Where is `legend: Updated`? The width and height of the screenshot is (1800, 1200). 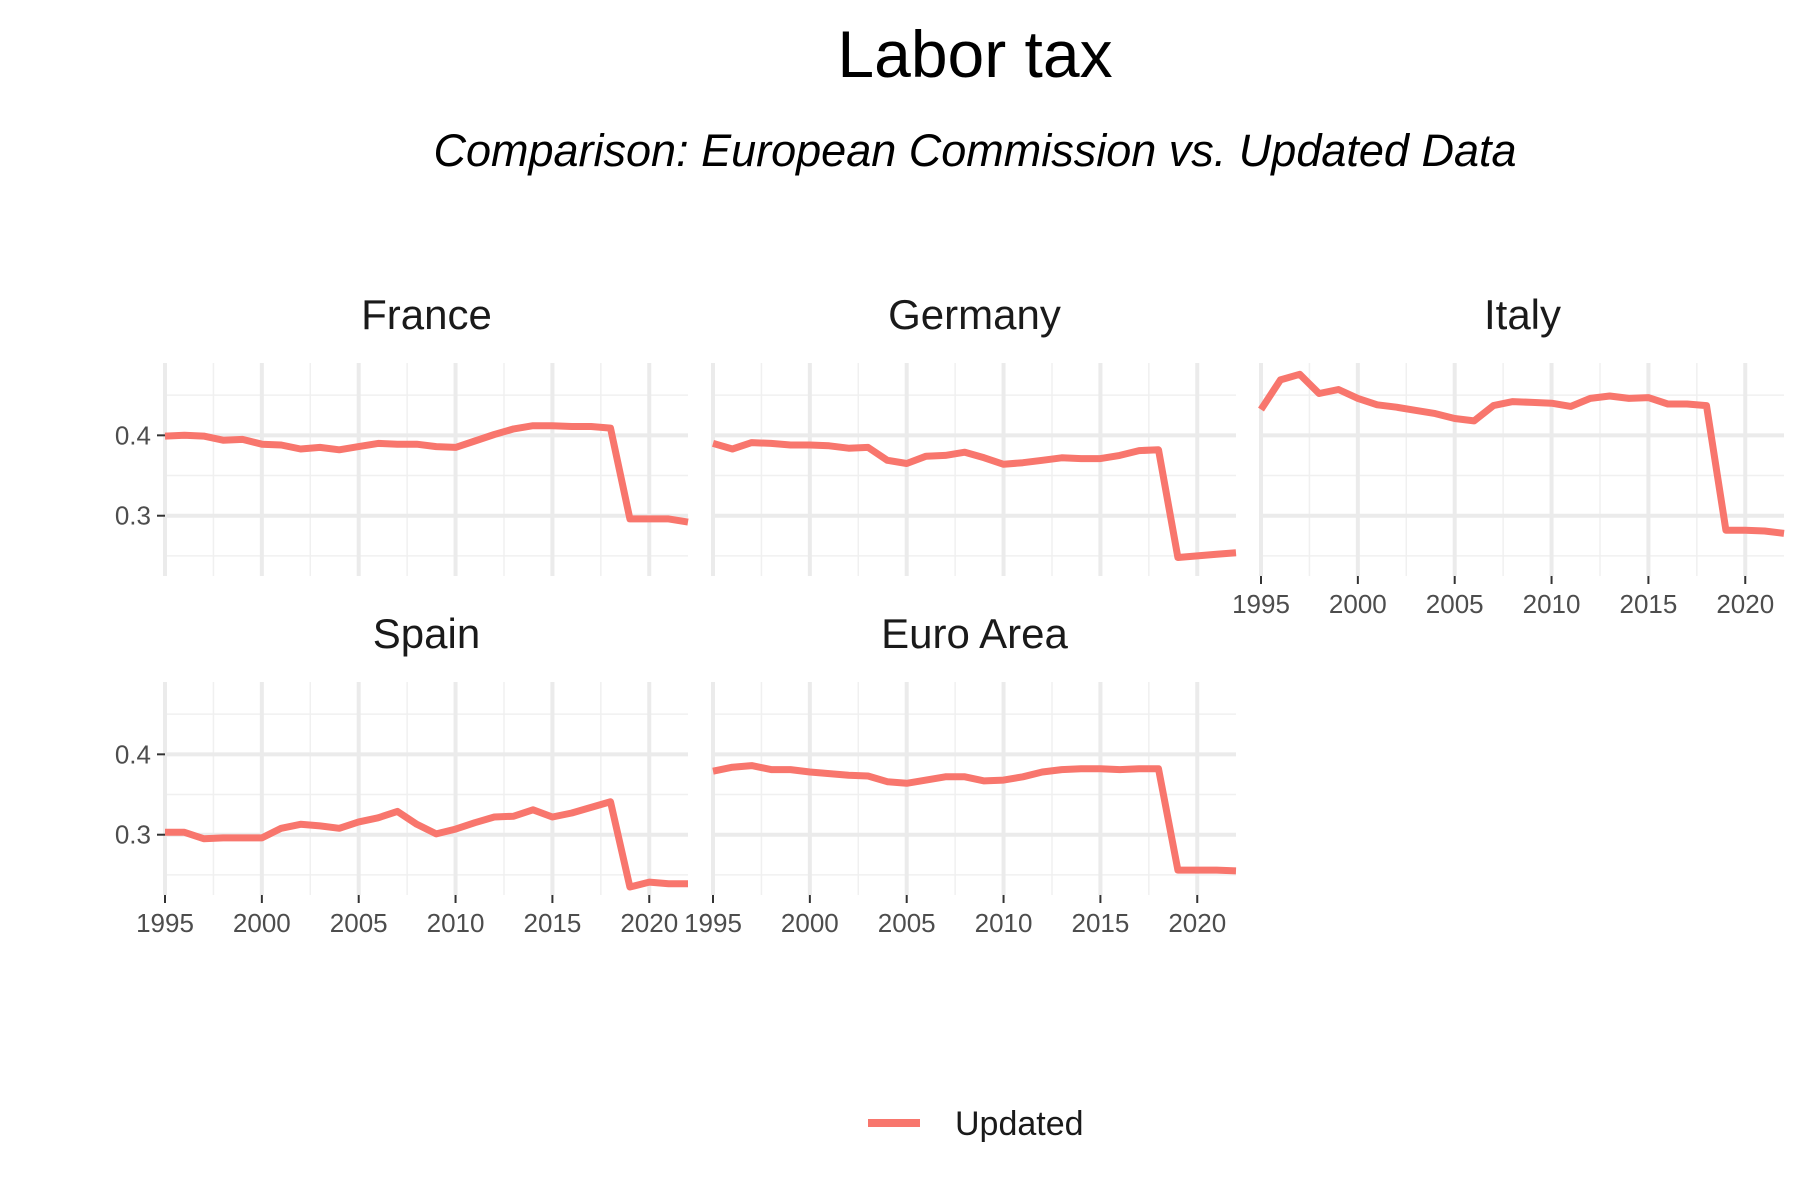
legend: Updated is located at coordinates (976, 1124).